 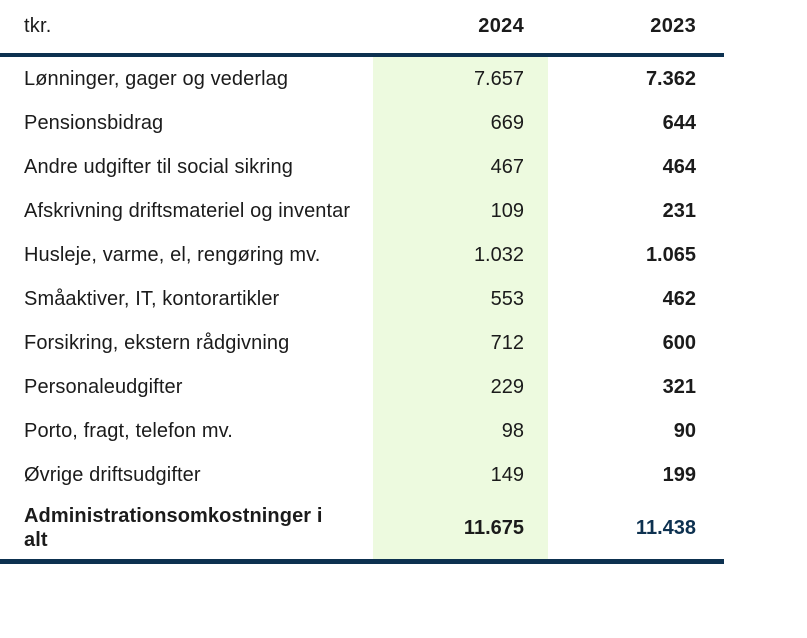 What do you see at coordinates (362, 26) in the screenshot?
I see `table-header-row: tkr. 2024 2023` at bounding box center [362, 26].